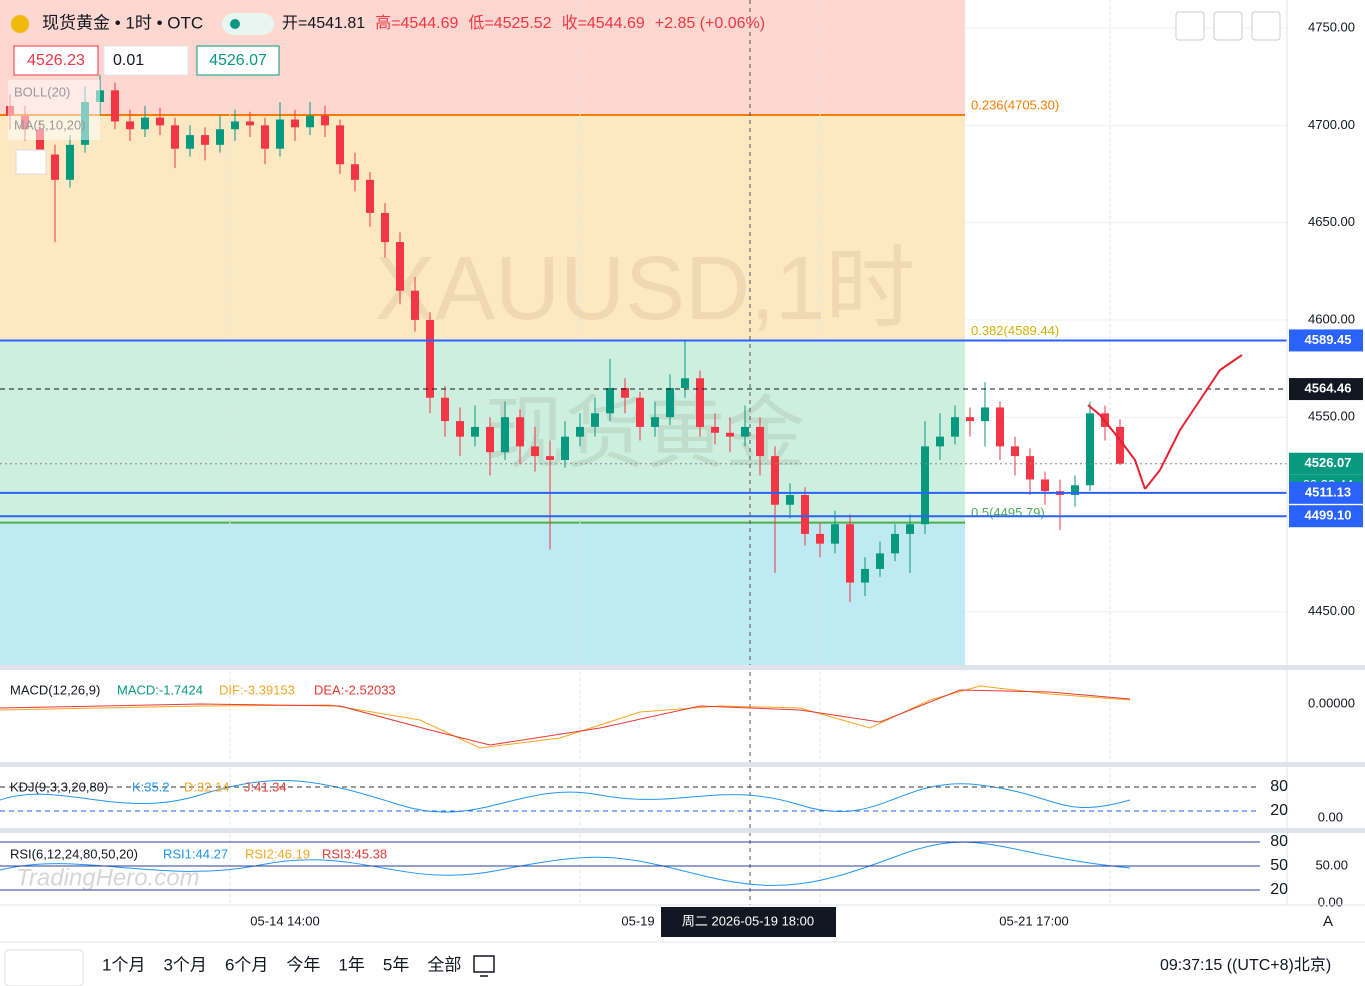 This screenshot has height=986, width=1365. I want to click on y-tick-label: 4750.00, so click(1331, 27).